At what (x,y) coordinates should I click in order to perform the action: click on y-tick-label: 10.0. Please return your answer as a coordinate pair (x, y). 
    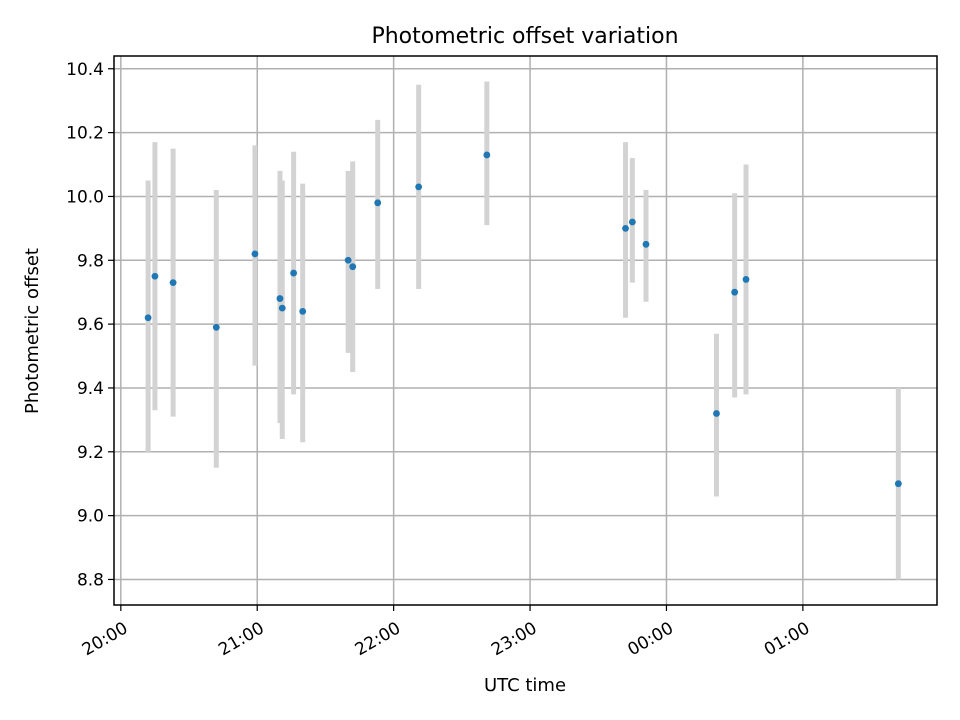
    Looking at the image, I should click on (85, 197).